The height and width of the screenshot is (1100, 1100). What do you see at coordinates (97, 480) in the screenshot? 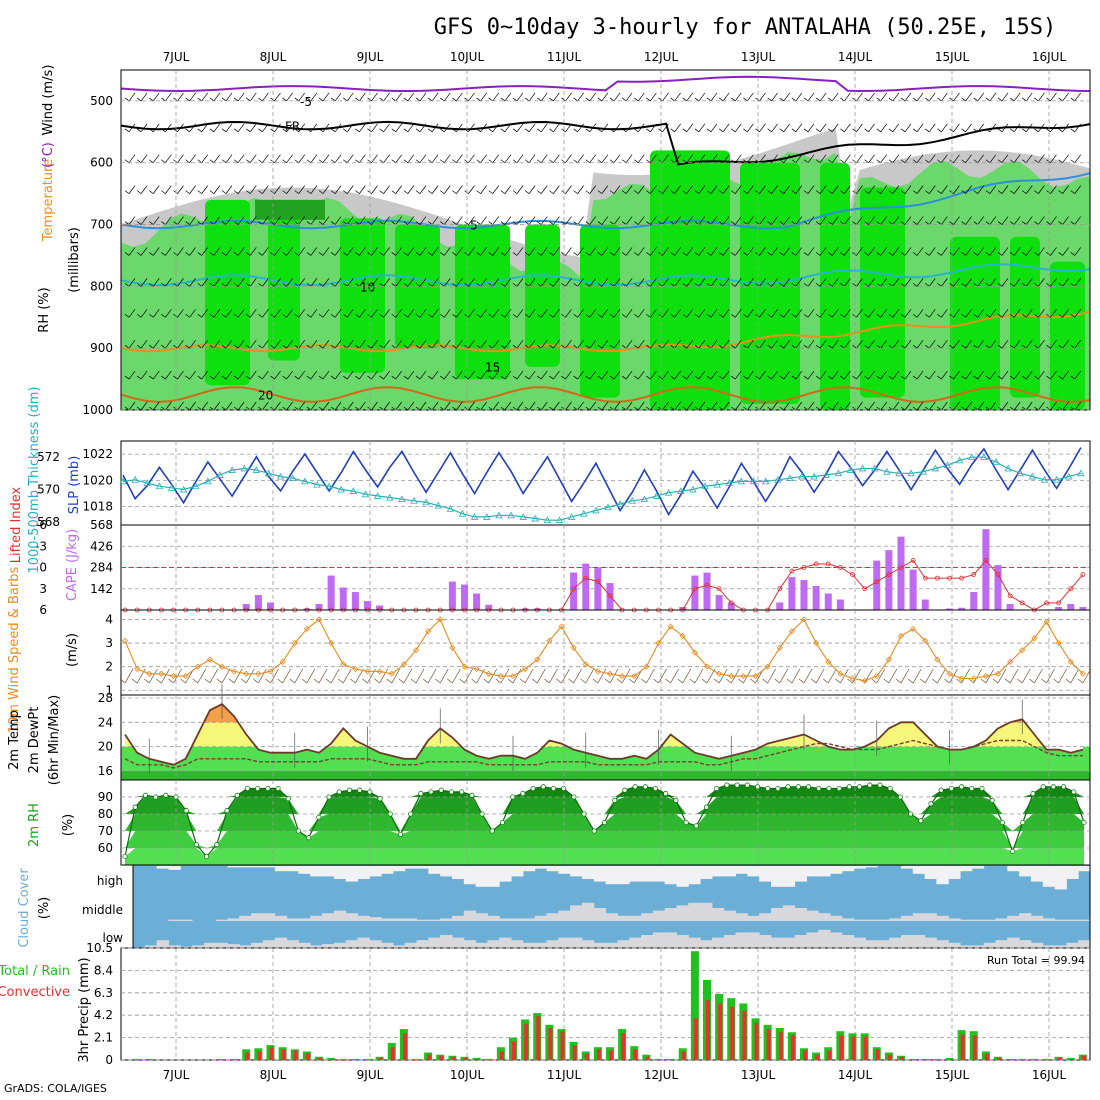
I see `y-tick-label: 1020` at bounding box center [97, 480].